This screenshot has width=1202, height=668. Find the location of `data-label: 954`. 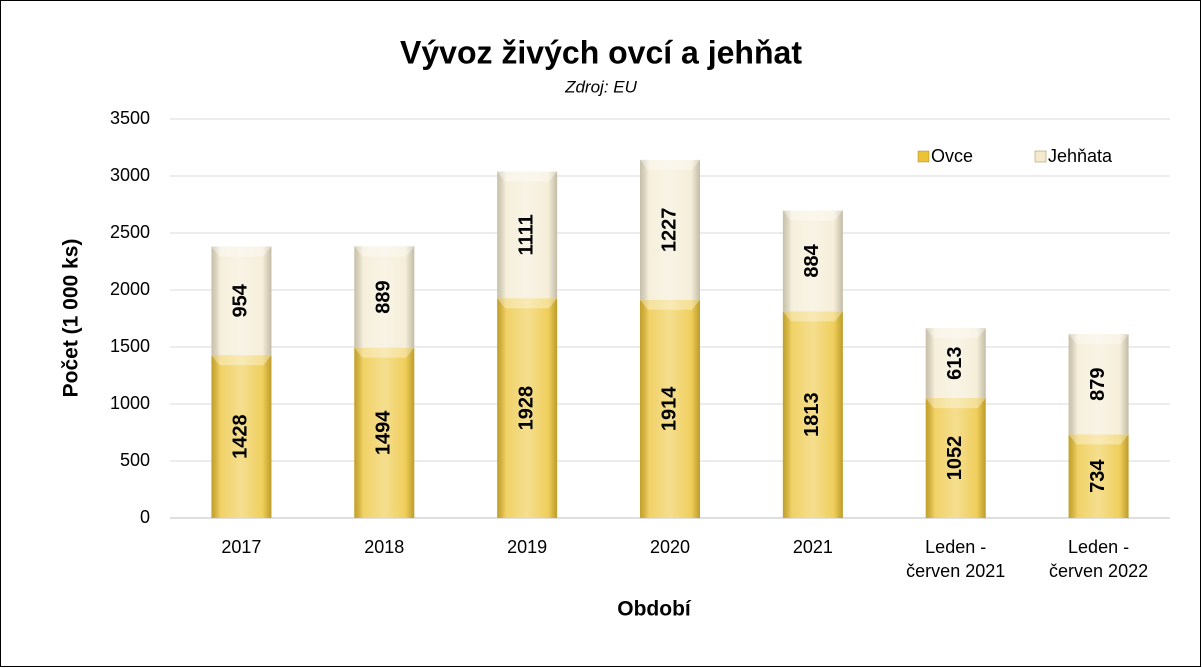

data-label: 954 is located at coordinates (241, 300).